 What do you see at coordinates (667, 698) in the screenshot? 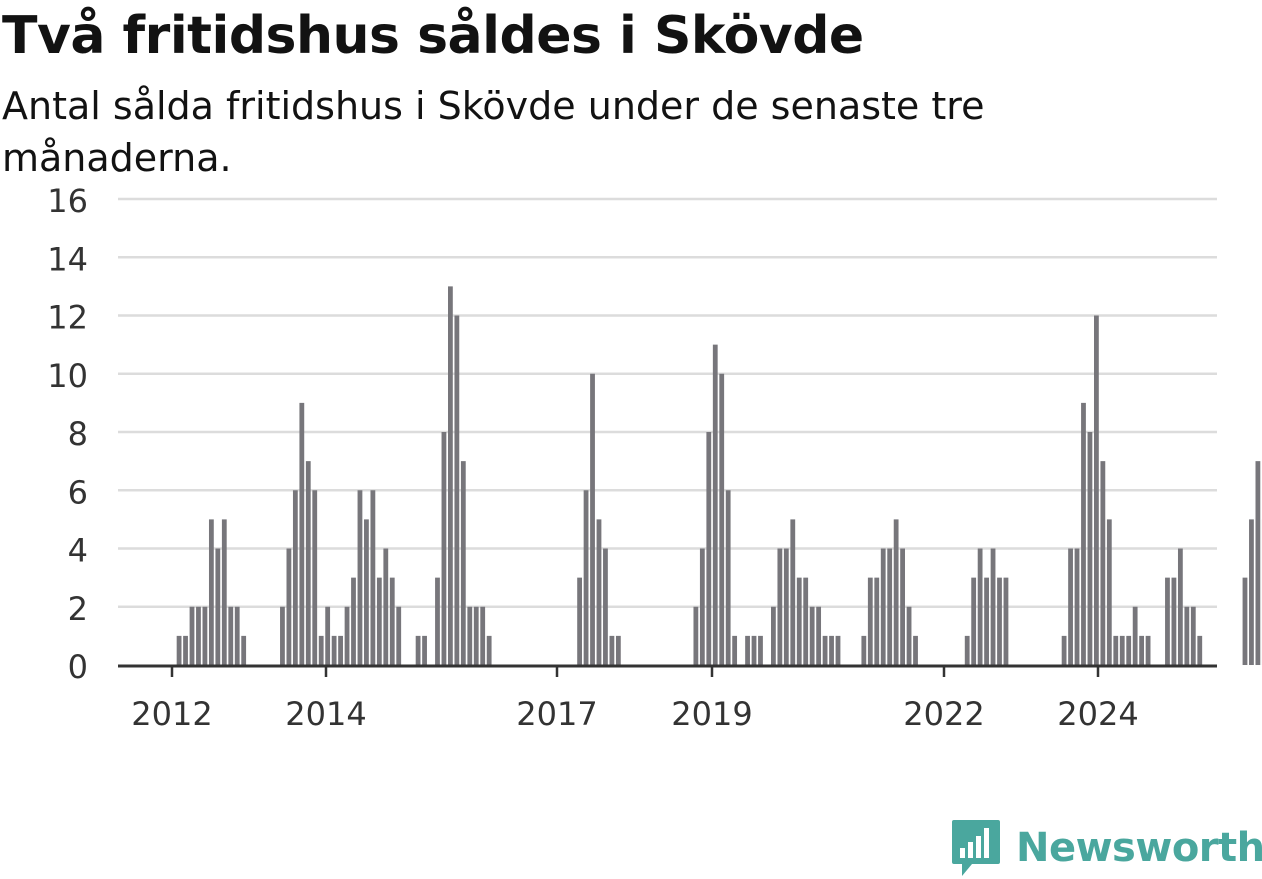
I see `x-axis: 2012 2014 2017 2019 2022 2024` at bounding box center [667, 698].